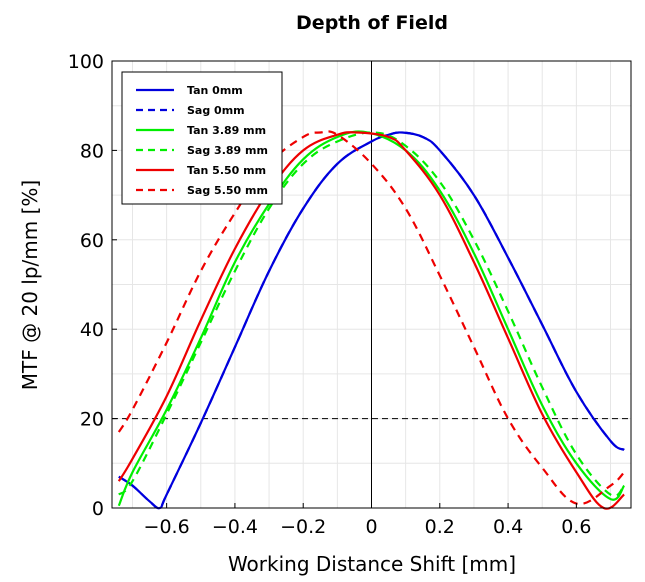  Describe the element at coordinates (92, 241) in the screenshot. I see `y-tick-label: 60` at that location.